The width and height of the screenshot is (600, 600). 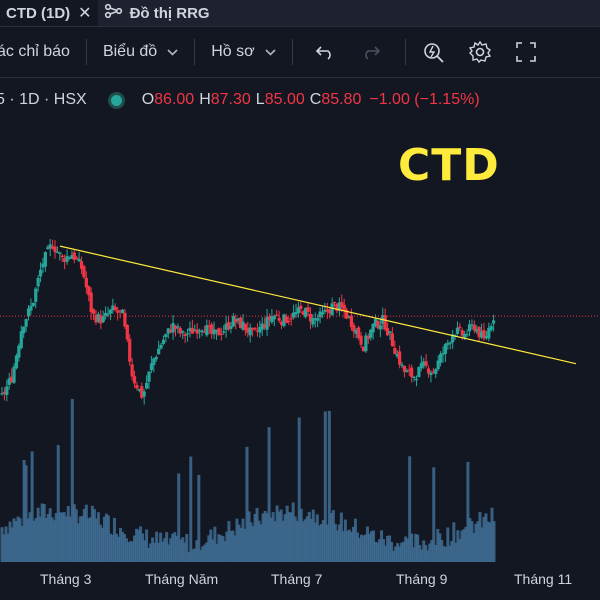 What do you see at coordinates (154, 13) in the screenshot?
I see `tab-rrg: Đồ thị RRG` at bounding box center [154, 13].